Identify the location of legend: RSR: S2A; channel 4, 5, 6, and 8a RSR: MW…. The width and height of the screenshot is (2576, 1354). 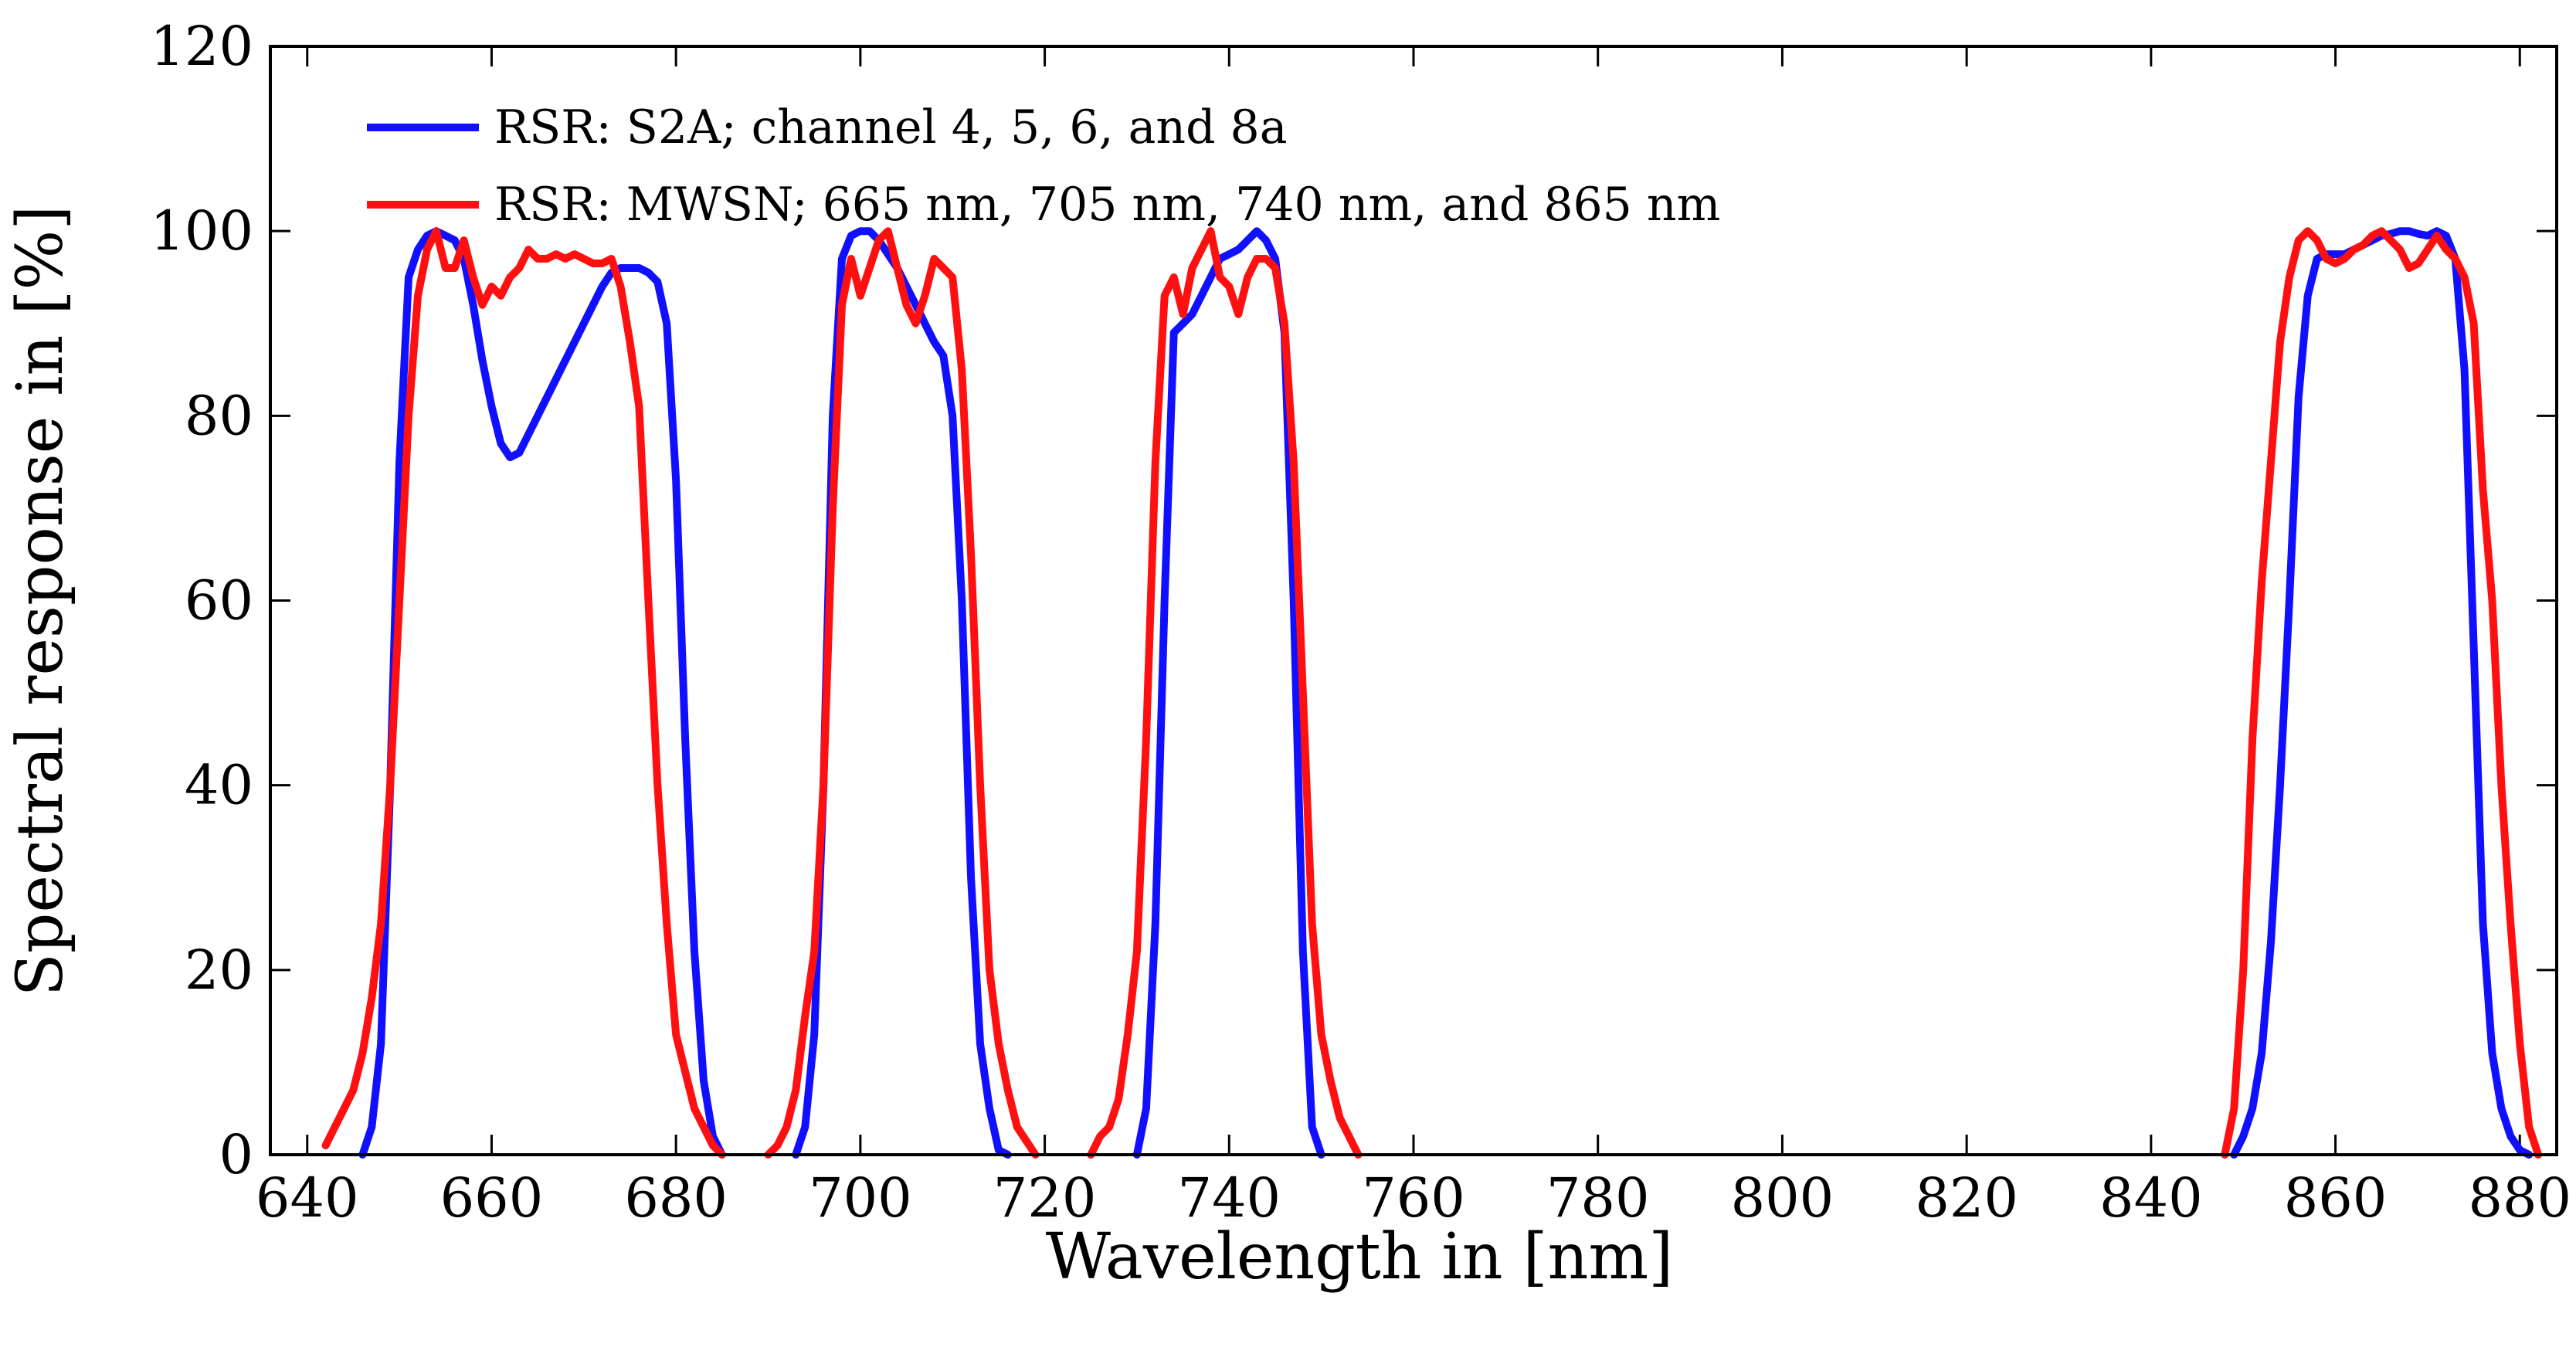
(1043, 166).